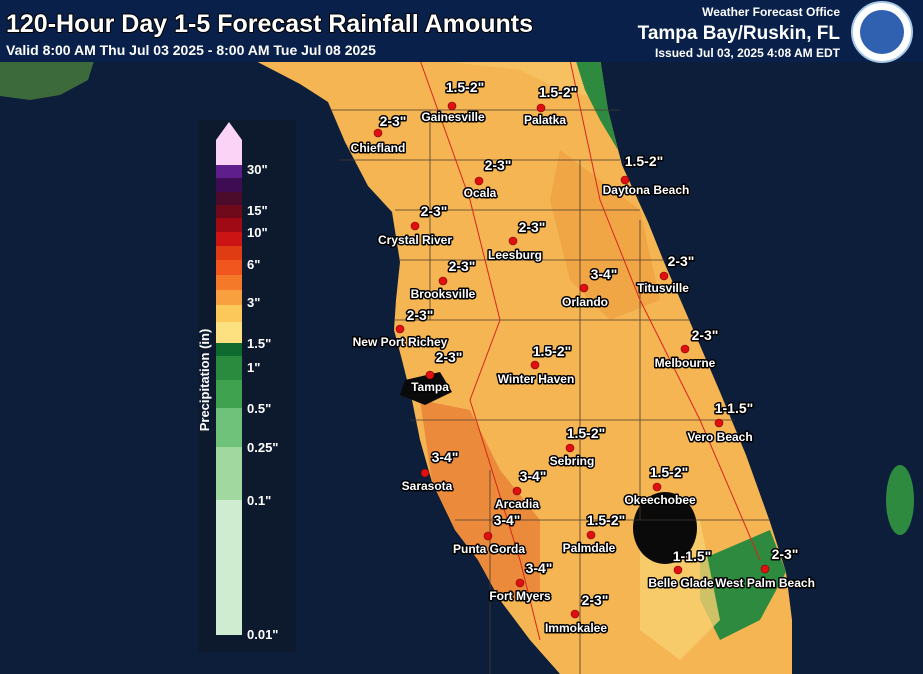 The image size is (923, 674). Describe the element at coordinates (253, 302) in the screenshot. I see `legend-label: 3"` at that location.